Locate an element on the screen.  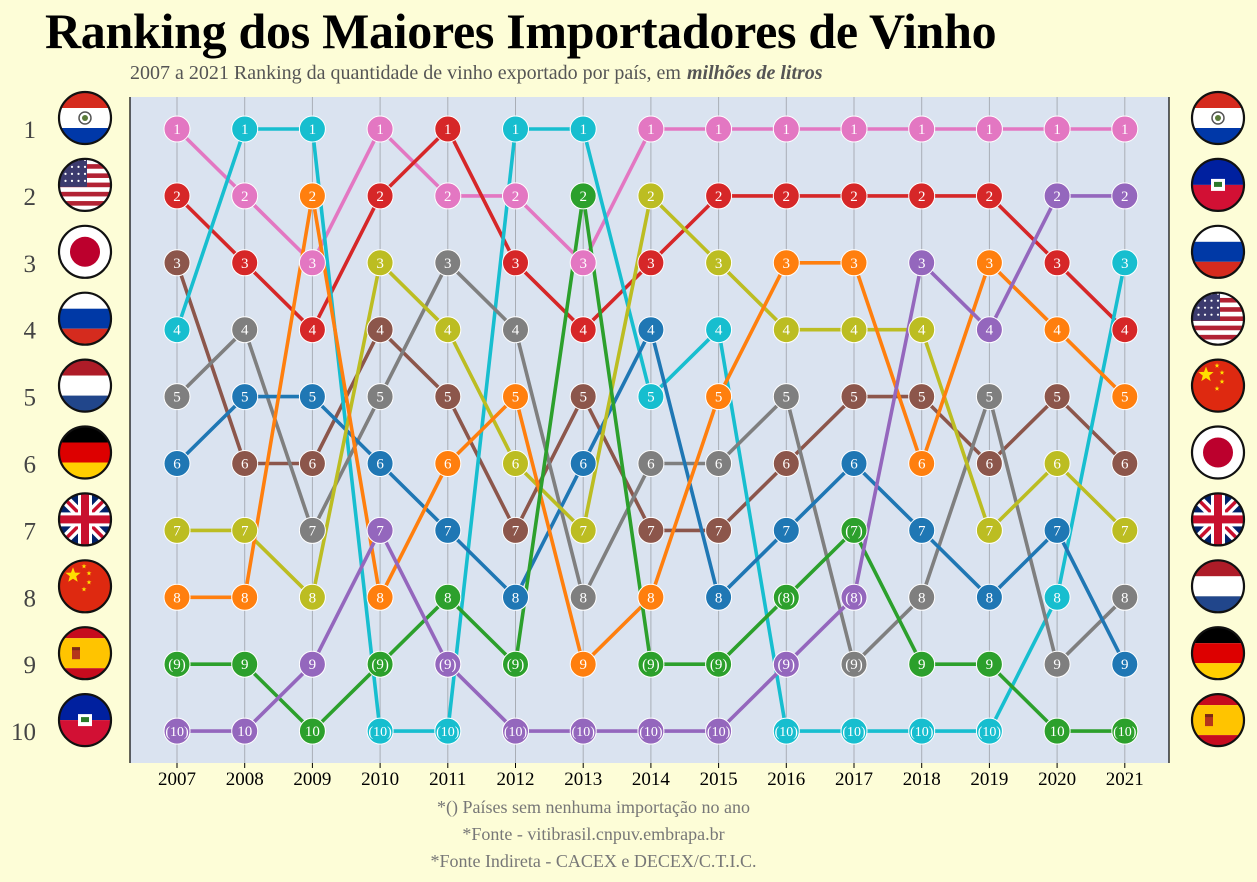
x-tick-label-2008: 2008 is located at coordinates (245, 779).